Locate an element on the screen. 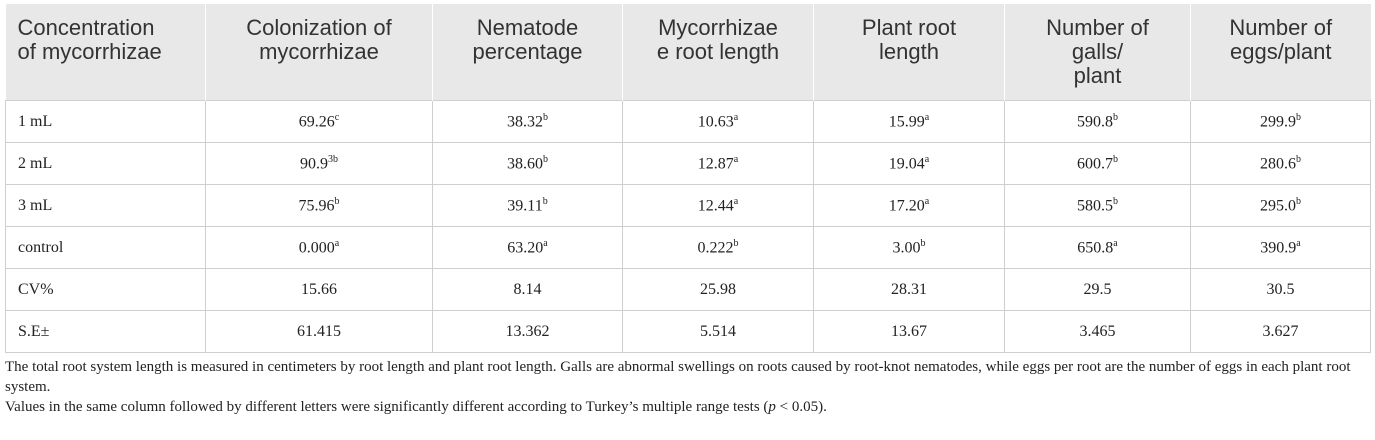 This screenshot has height=440, width=1375. row-label: control is located at coordinates (105, 247).